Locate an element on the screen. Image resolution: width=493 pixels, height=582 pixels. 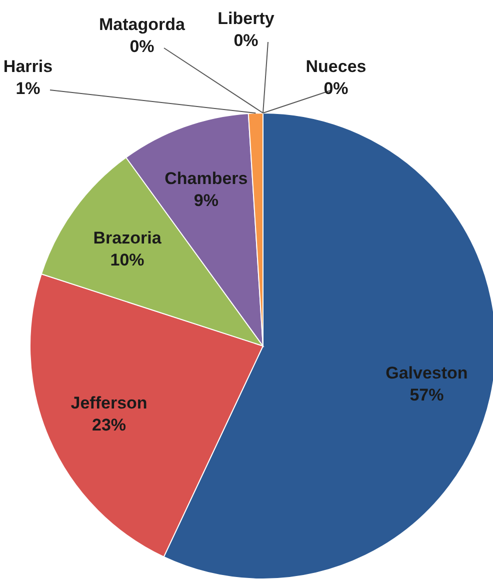
data-label: 10% is located at coordinates (127, 260).